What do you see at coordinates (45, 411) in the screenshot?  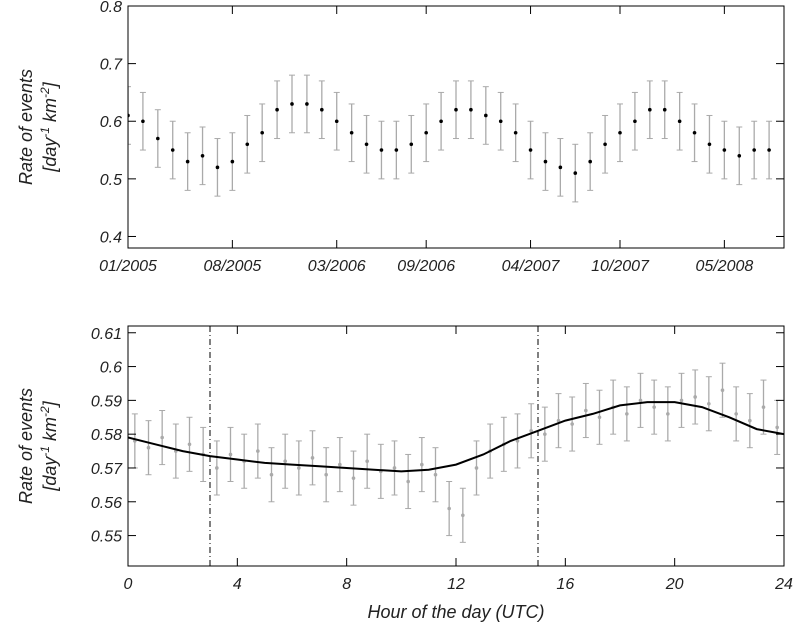 I see `superscript: -2` at bounding box center [45, 411].